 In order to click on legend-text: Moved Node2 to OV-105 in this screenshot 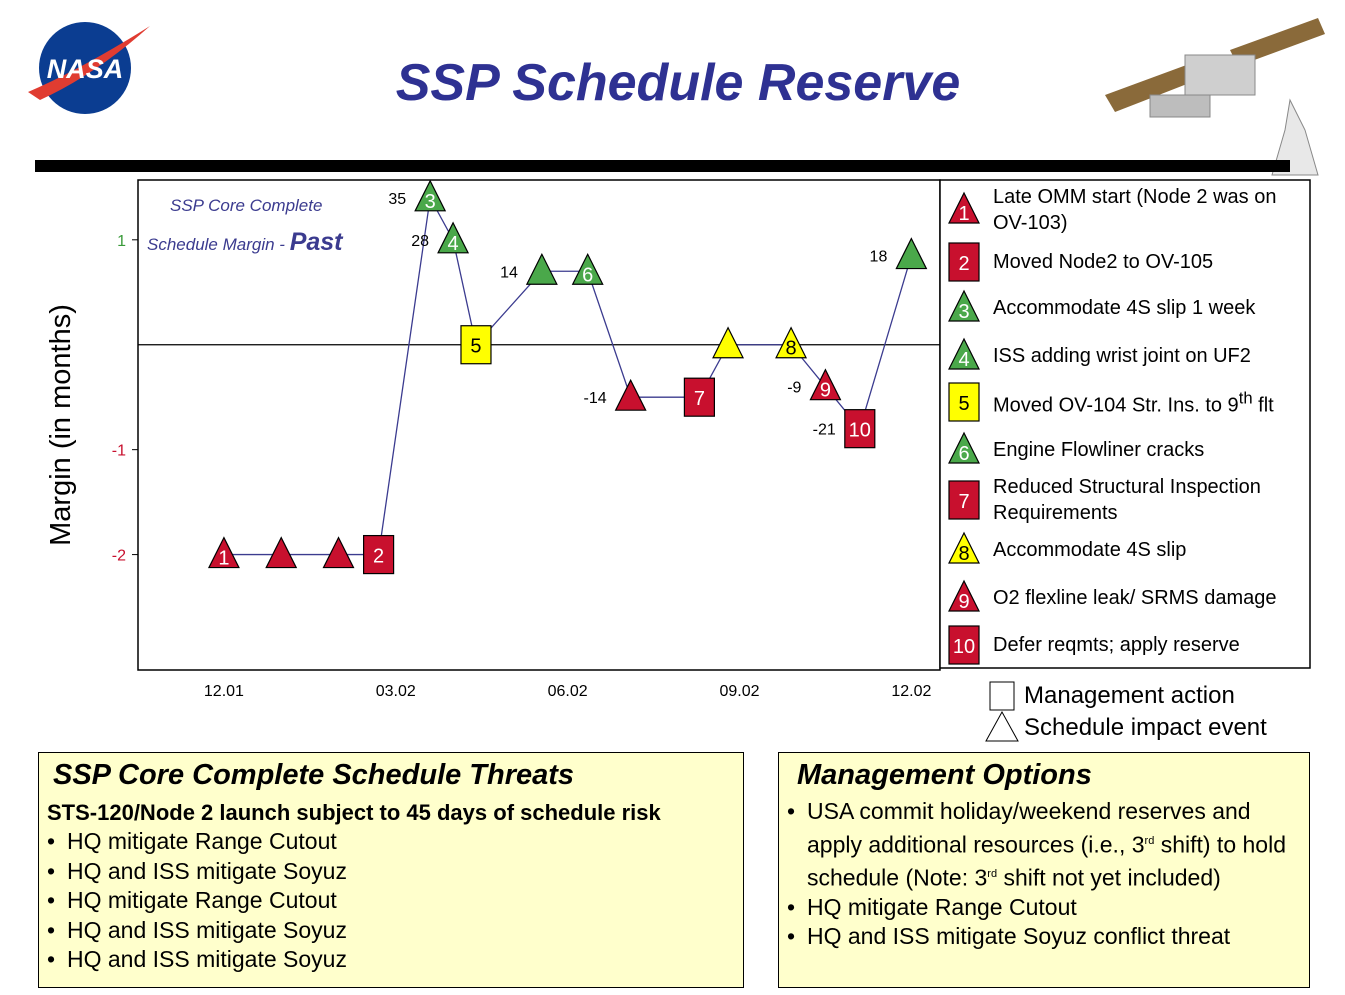, I will do `click(1149, 262)`.